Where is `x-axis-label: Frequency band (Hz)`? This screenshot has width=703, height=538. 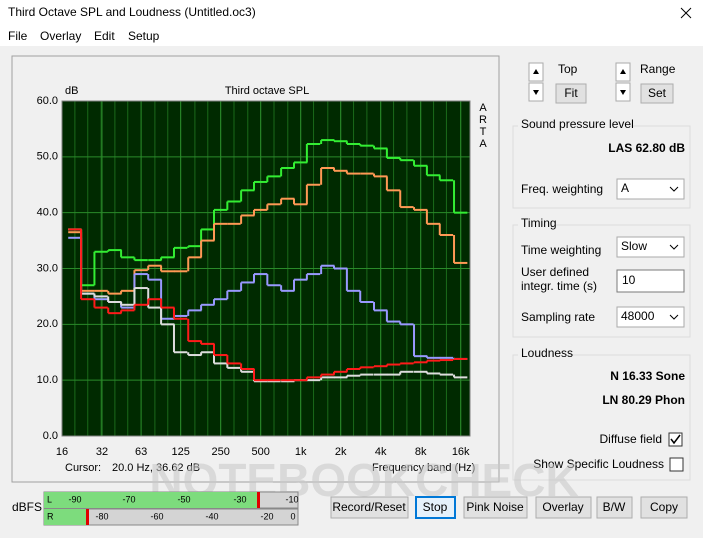 x-axis-label: Frequency band (Hz) is located at coordinates (423, 468).